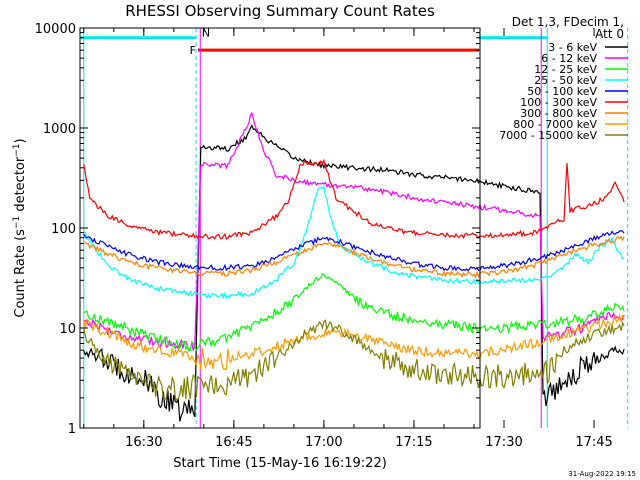 This screenshot has width=640, height=480. What do you see at coordinates (233, 442) in the screenshot?
I see `x-tick-label: 16:45` at bounding box center [233, 442].